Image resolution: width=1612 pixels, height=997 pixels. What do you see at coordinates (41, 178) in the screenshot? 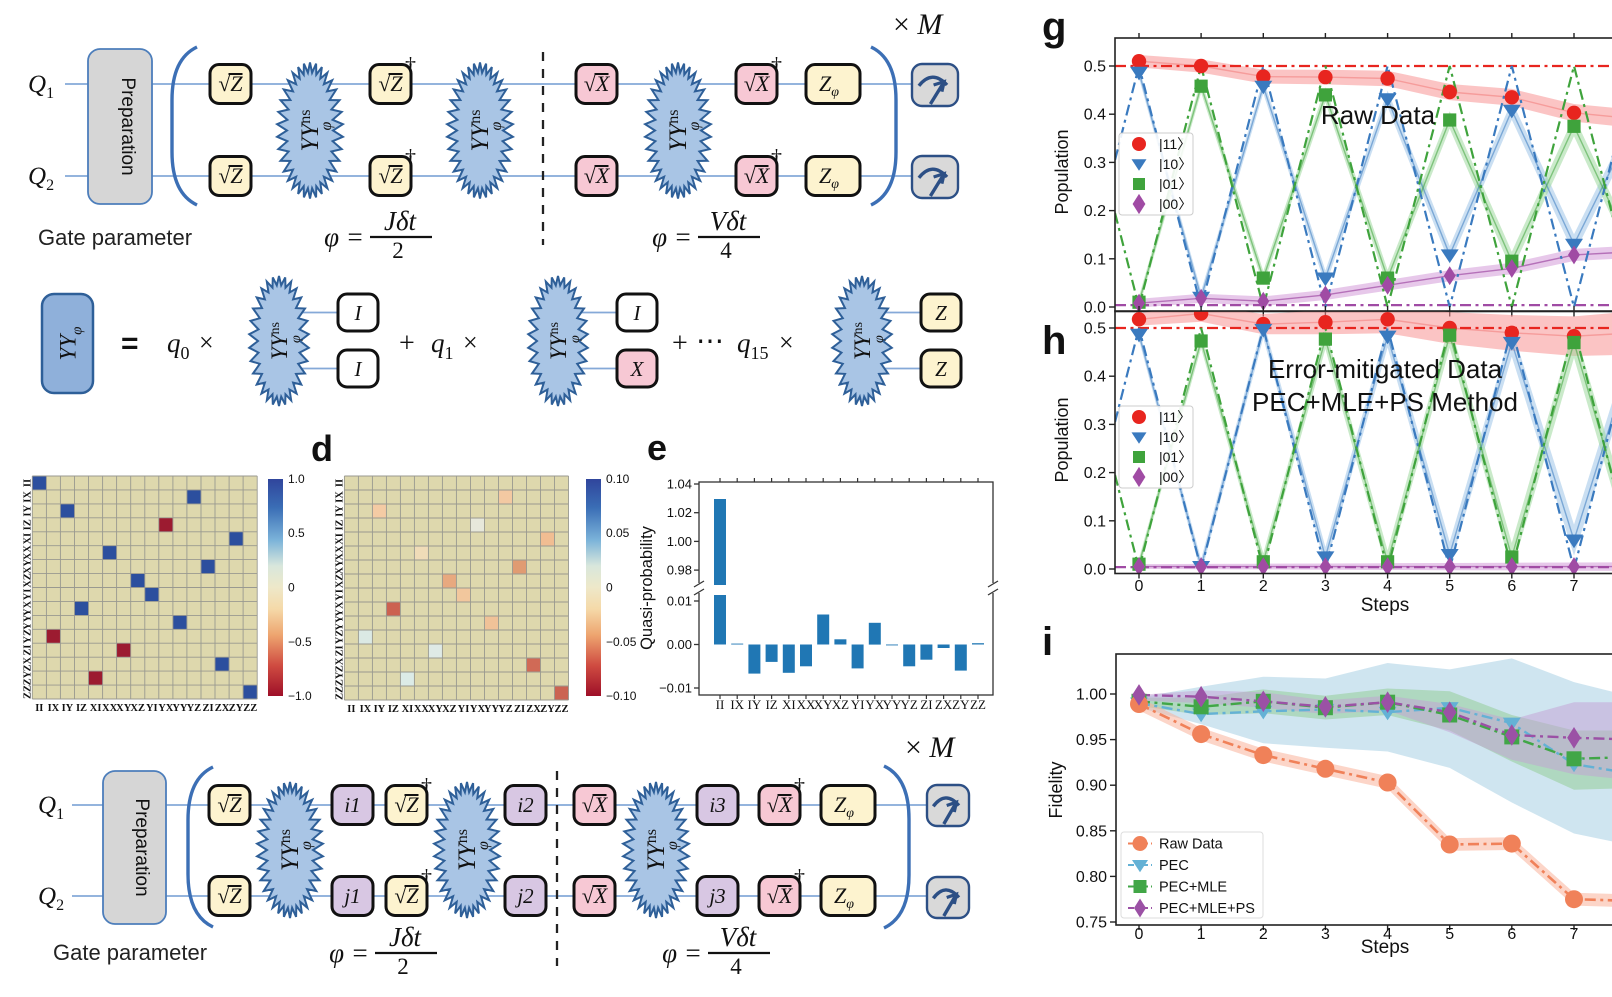
I see `svg-text: Q2` at bounding box center [41, 178].